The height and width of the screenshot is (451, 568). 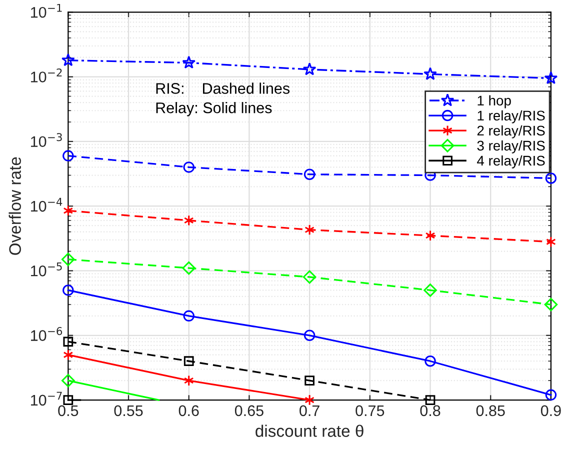 I want to click on x-tick-label: 0.5, so click(x=68, y=410).